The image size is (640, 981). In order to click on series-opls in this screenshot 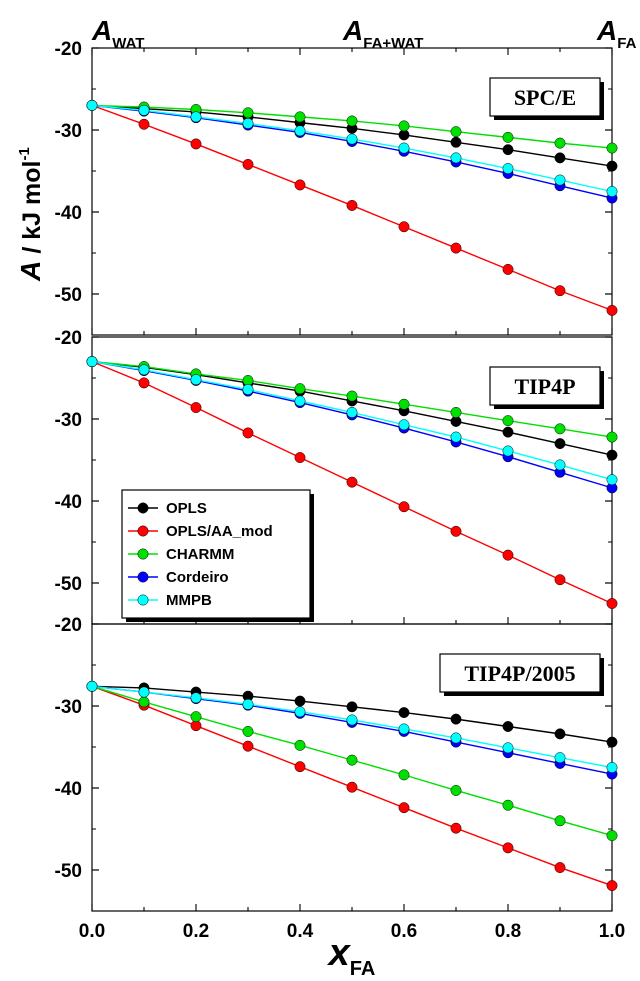, I will do `click(352, 714)`.